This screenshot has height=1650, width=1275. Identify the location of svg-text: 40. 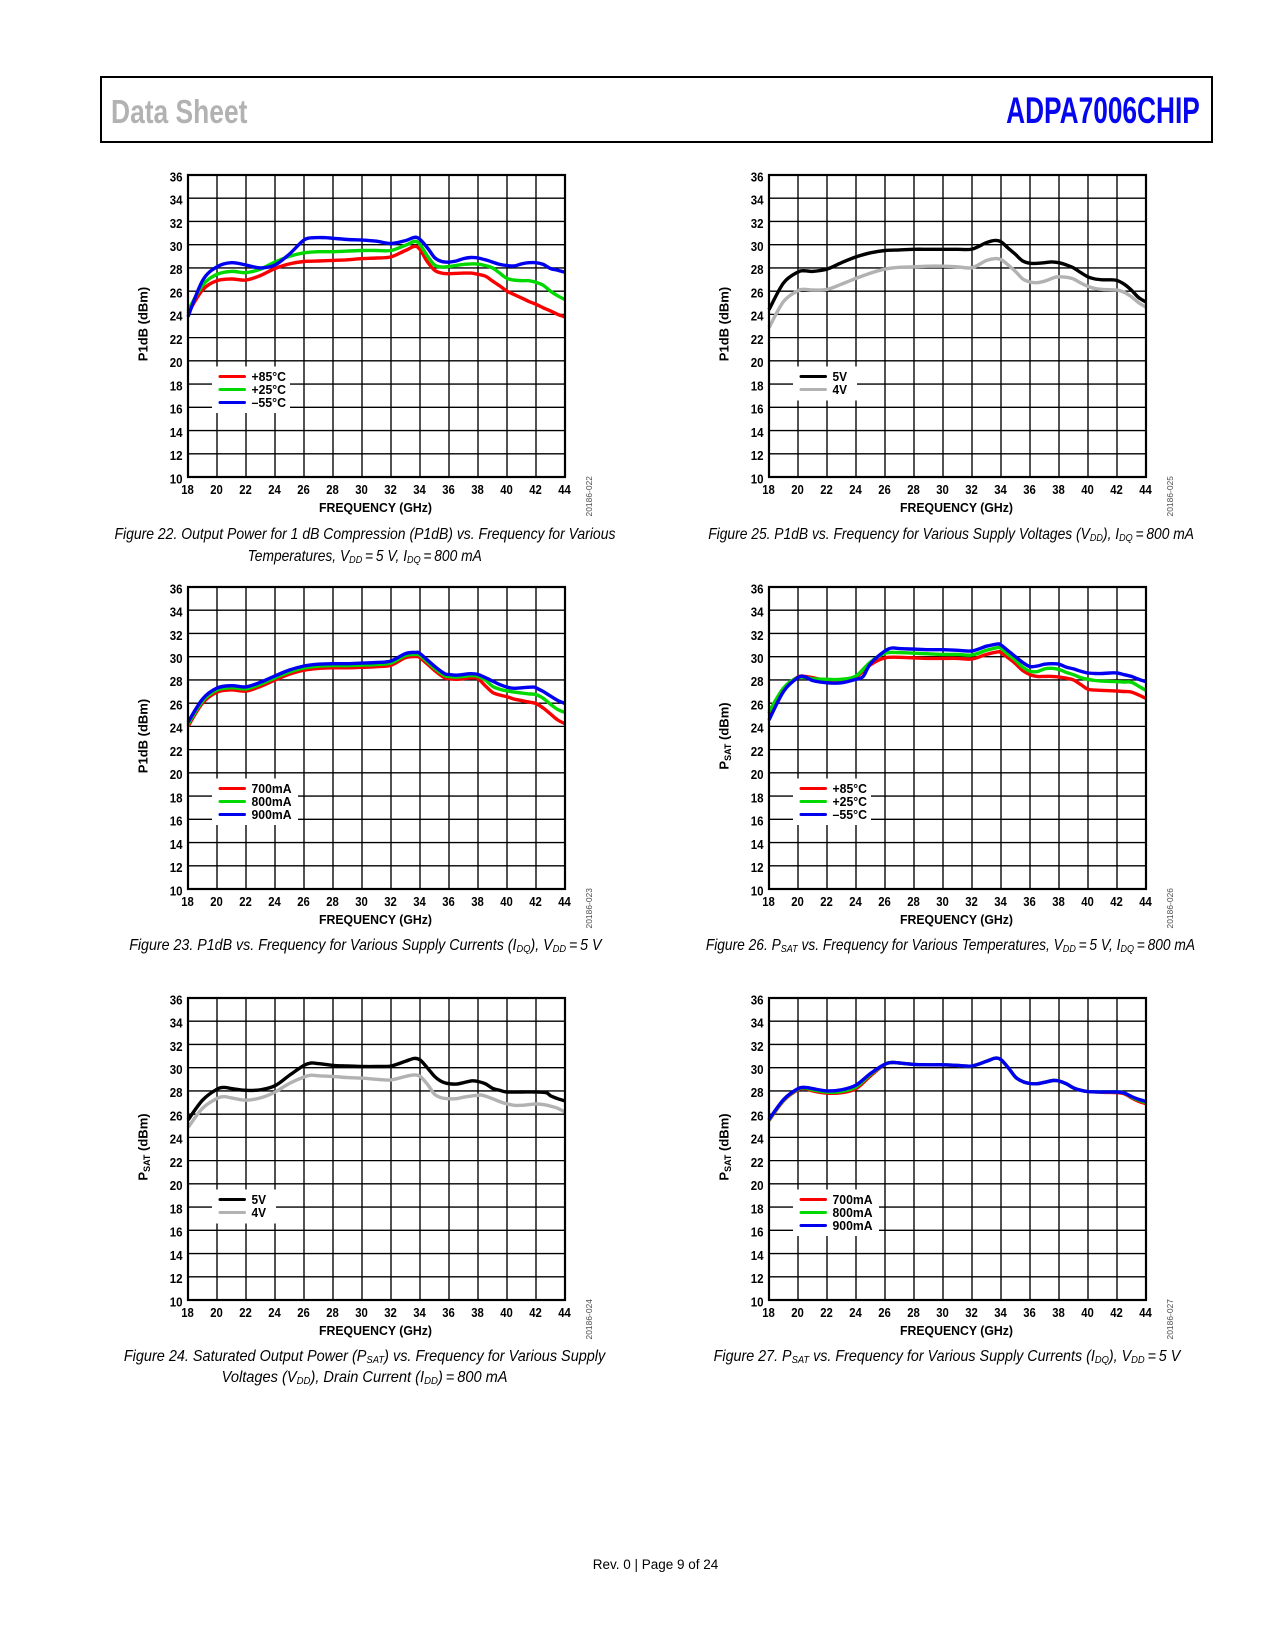
(506, 489).